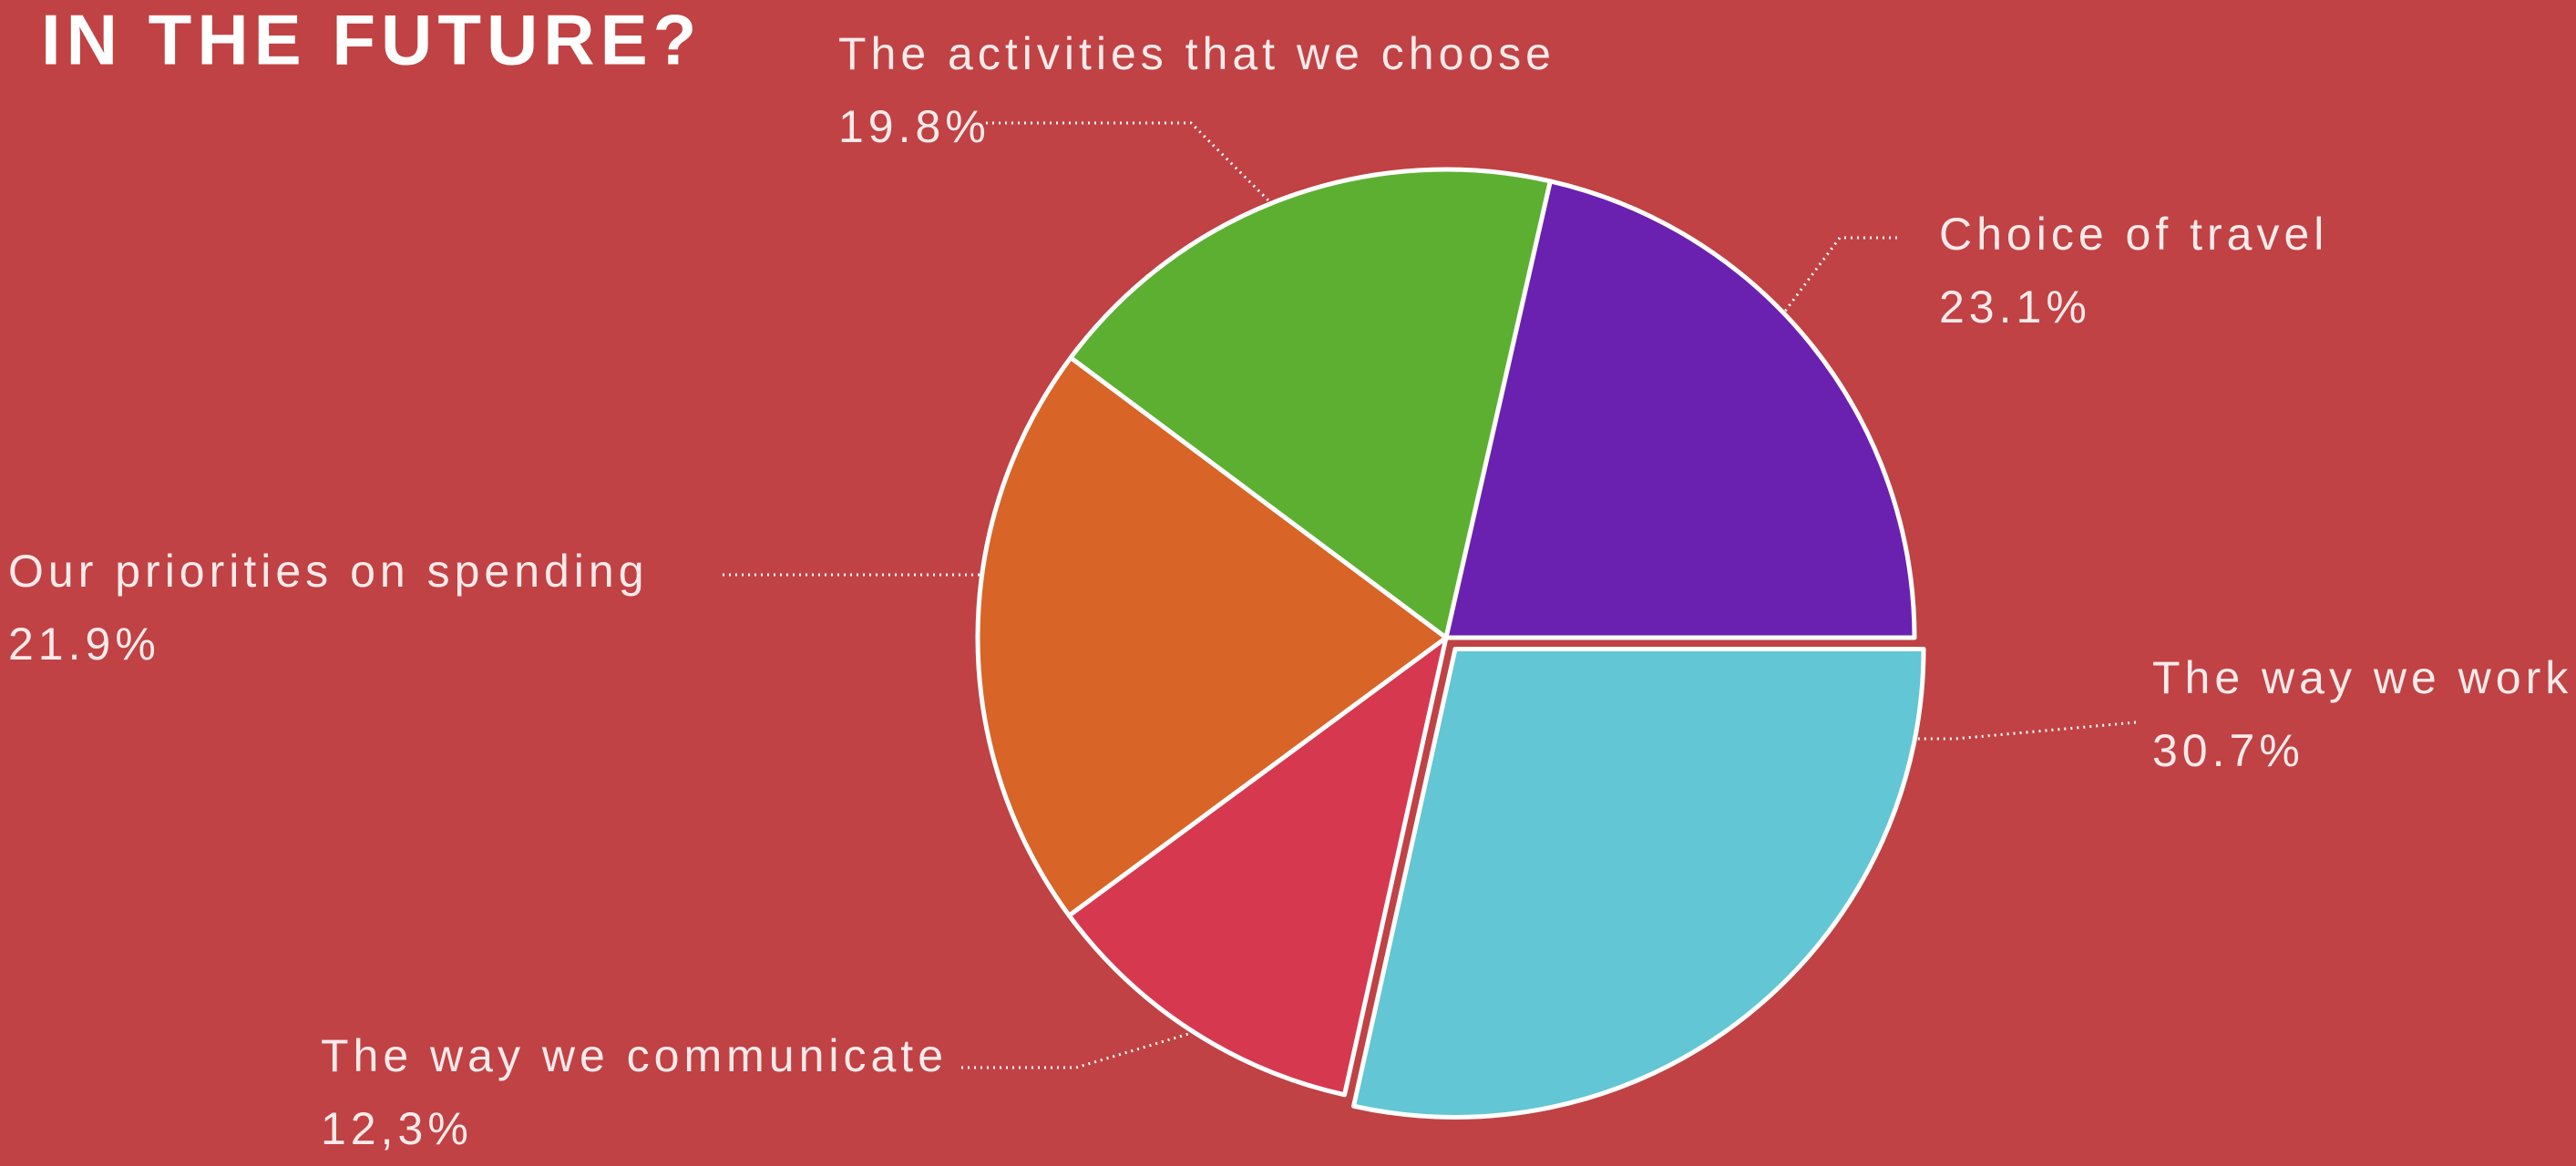 This screenshot has width=2576, height=1166. Describe the element at coordinates (2228, 750) in the screenshot. I see `value-label: 30.7%` at that location.